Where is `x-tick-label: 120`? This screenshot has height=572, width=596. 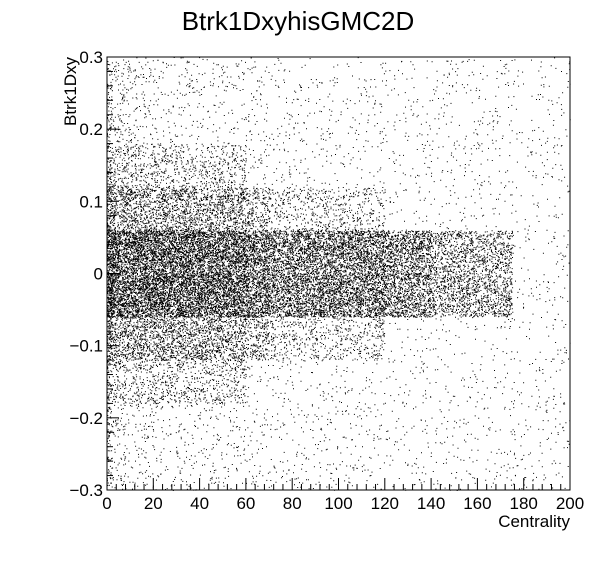 x-tick-label: 120 is located at coordinates (385, 503).